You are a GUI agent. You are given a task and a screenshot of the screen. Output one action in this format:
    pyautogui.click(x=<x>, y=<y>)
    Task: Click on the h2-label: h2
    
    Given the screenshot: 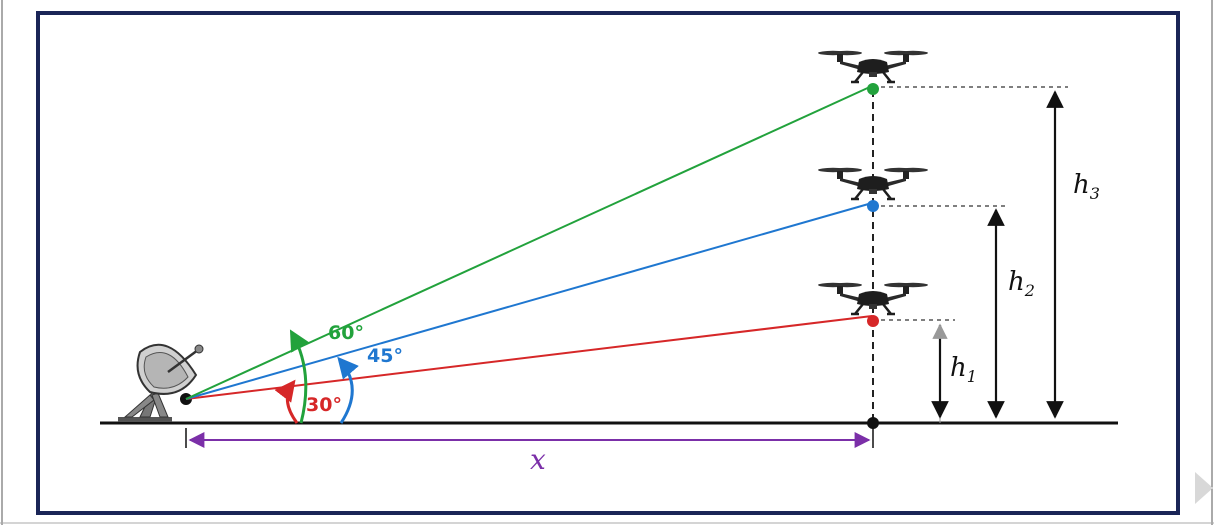 What is the action you would take?
    pyautogui.click(x=1021, y=283)
    